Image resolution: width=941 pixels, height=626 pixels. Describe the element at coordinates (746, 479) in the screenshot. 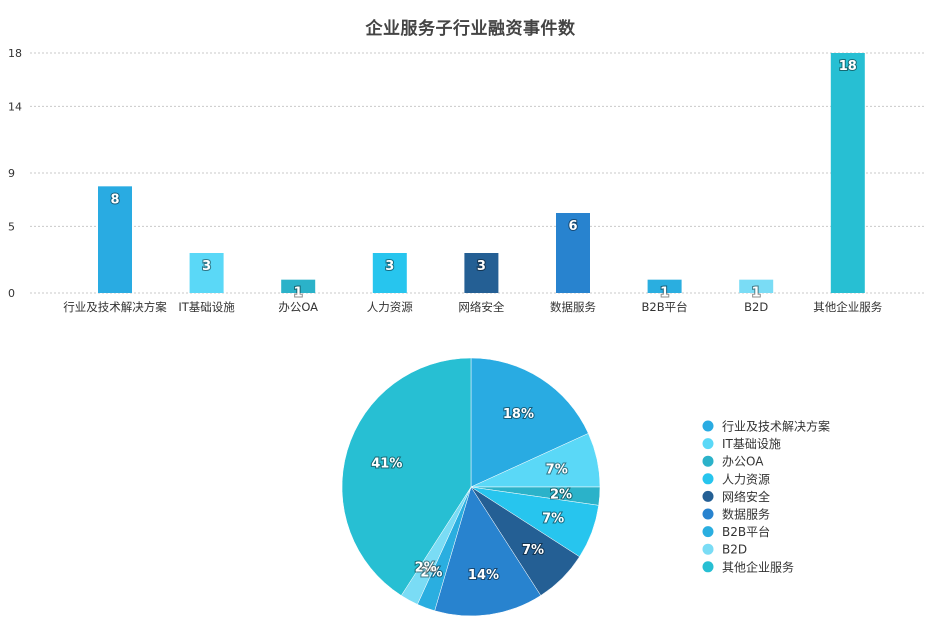

I see `legend-label: 人力资源` at that location.